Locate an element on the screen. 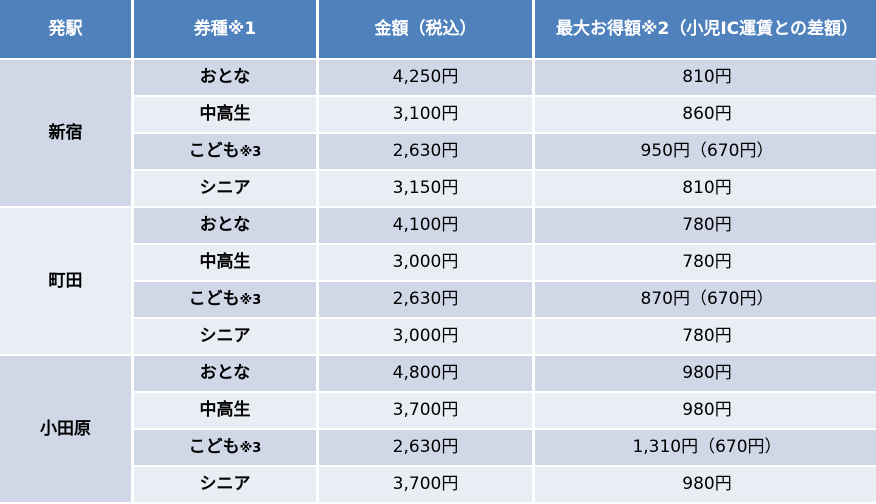 This screenshot has height=504, width=876. price-cell: 3,100円 is located at coordinates (425, 114).